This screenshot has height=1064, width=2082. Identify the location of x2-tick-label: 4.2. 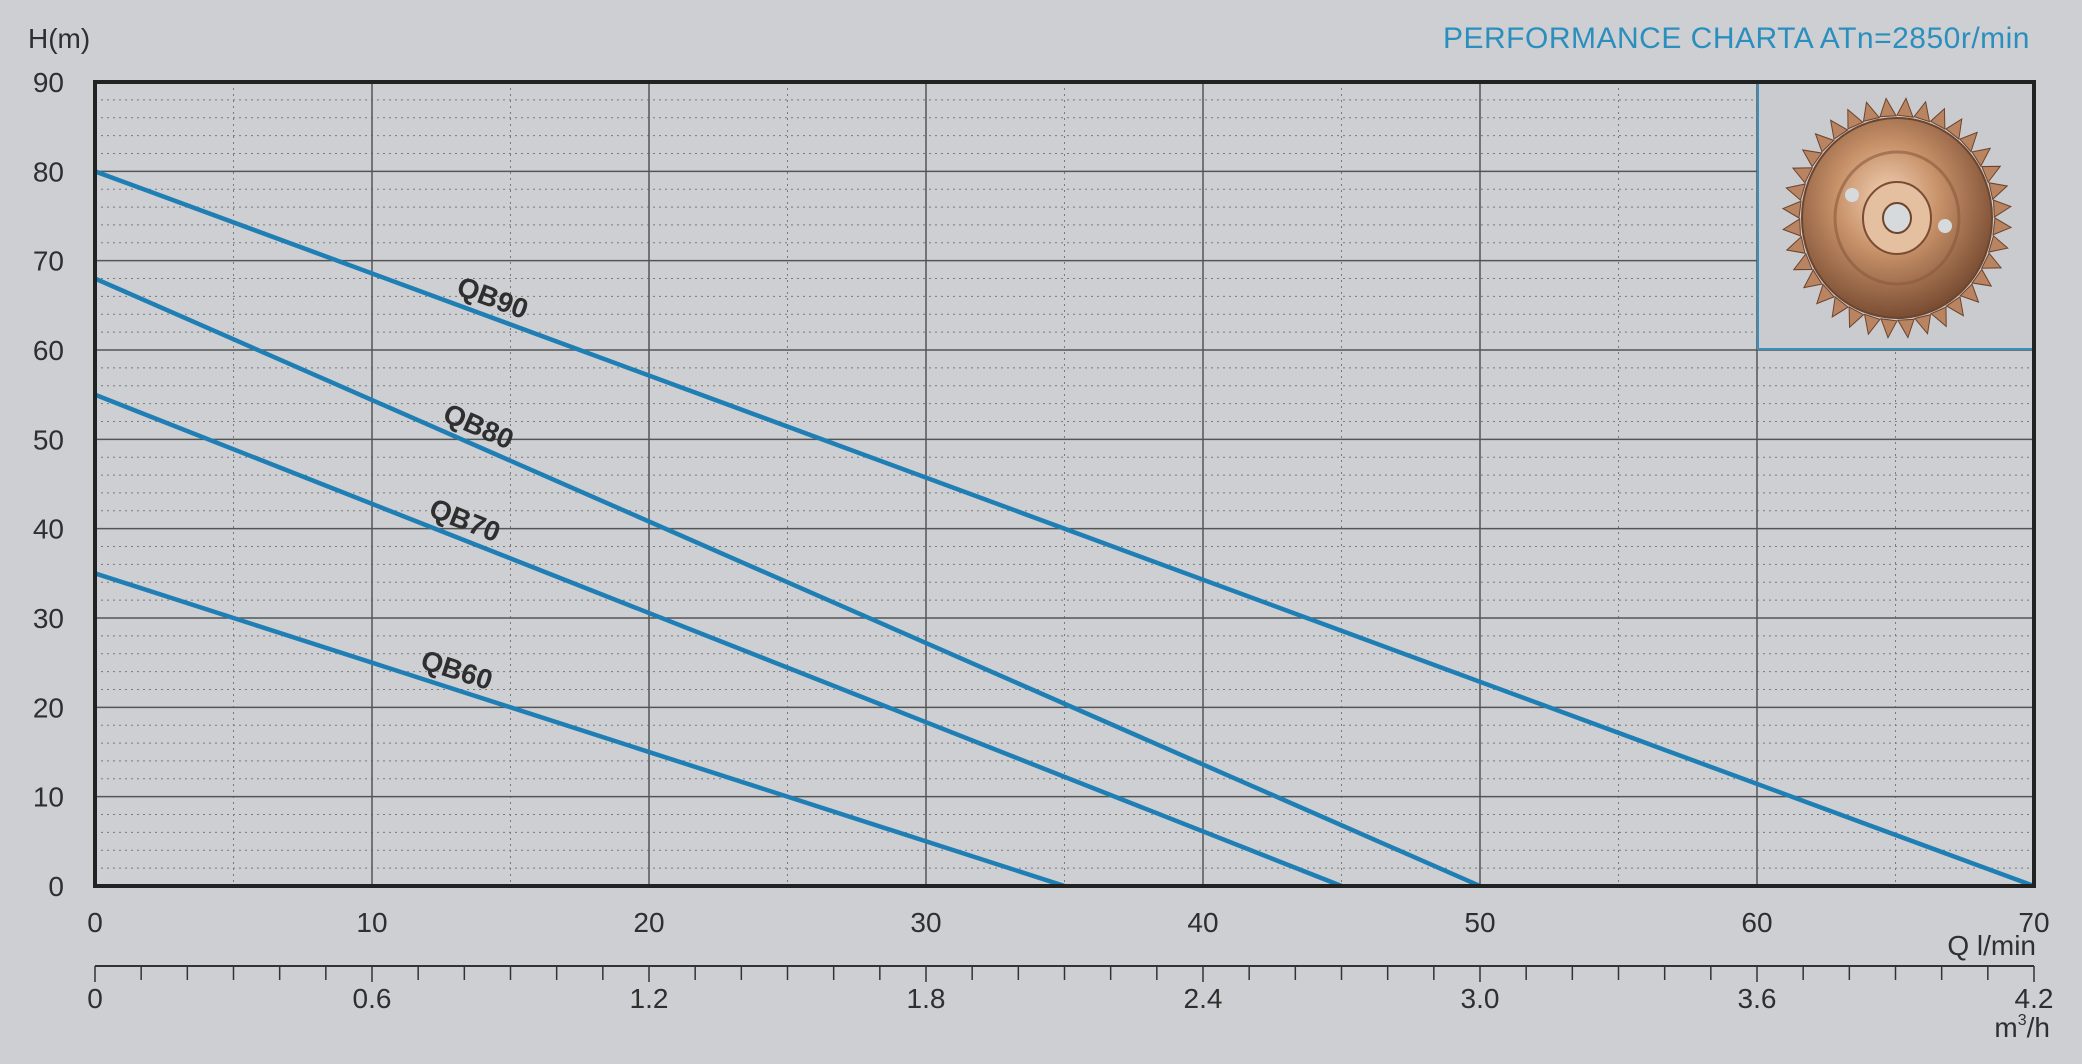
(2034, 998).